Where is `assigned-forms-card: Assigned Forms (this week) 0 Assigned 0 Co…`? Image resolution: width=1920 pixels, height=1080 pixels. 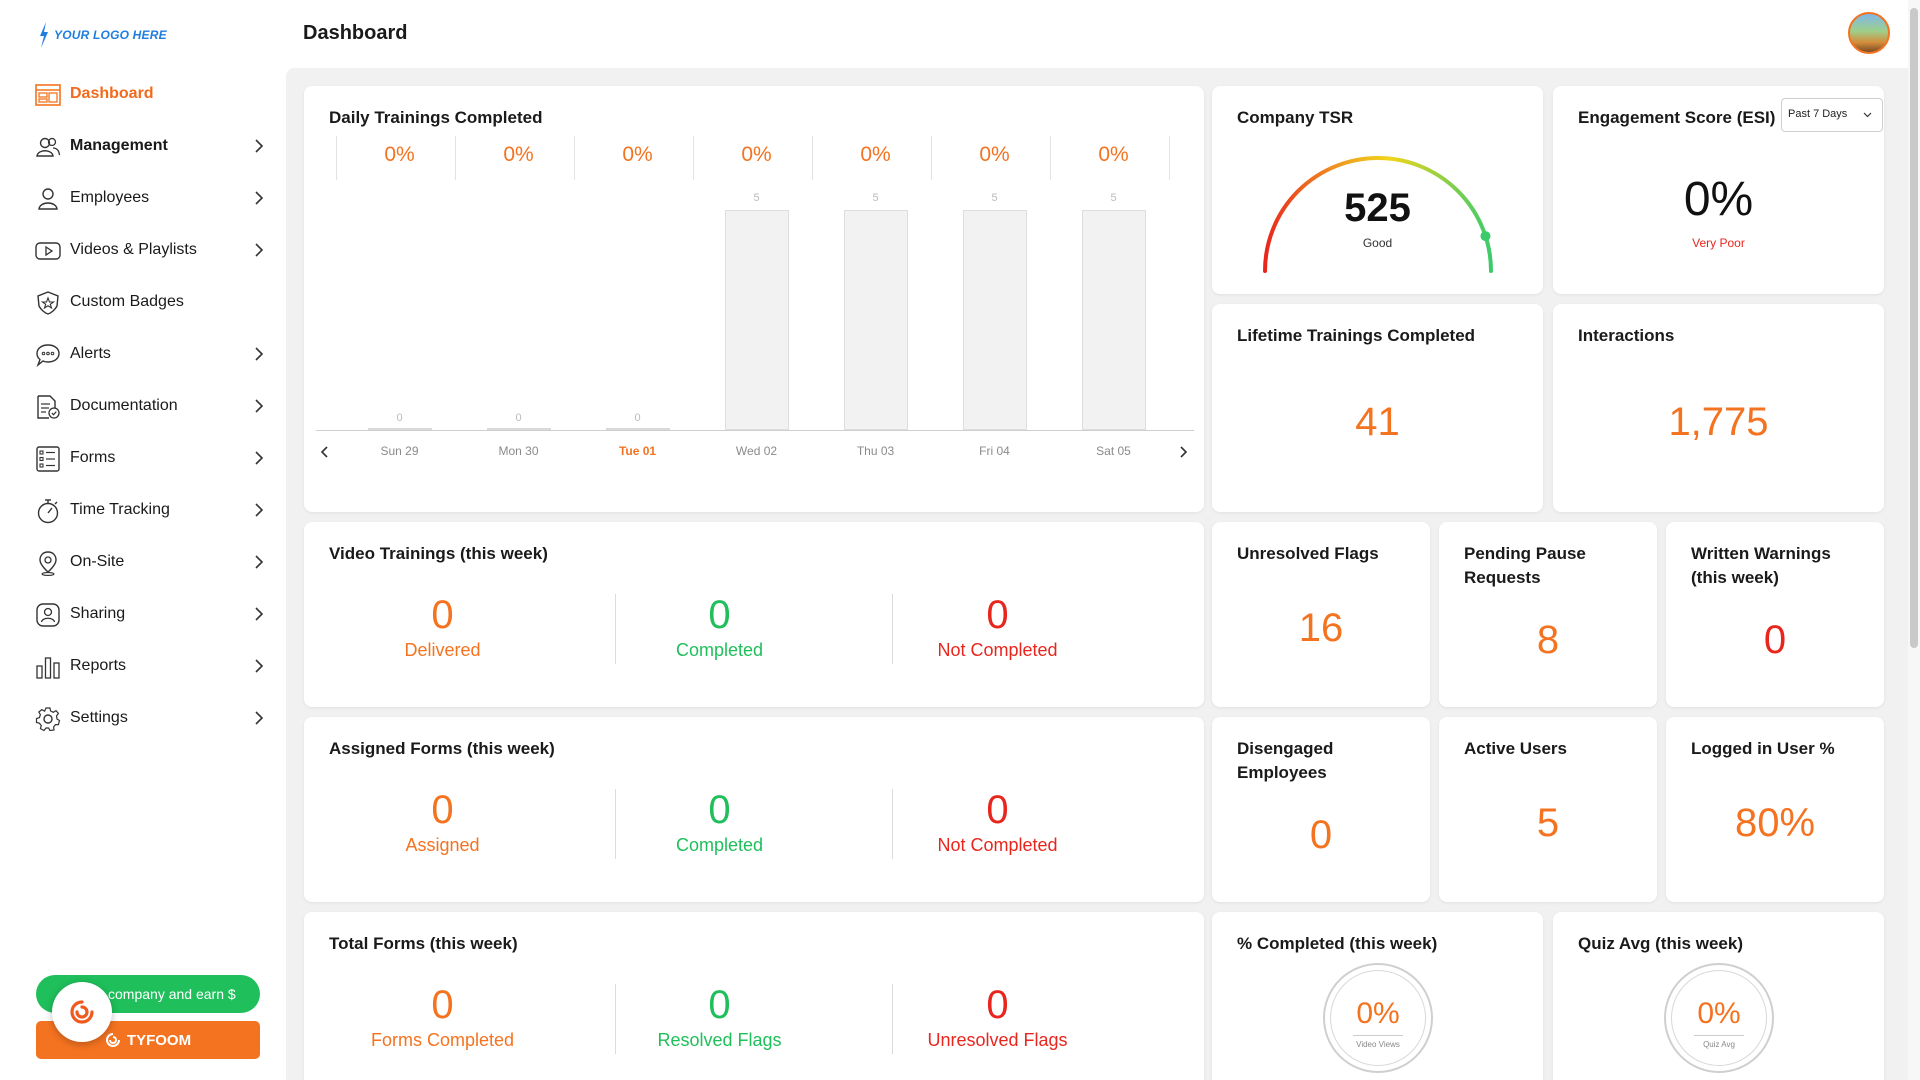
assigned-forms-card: Assigned Forms (this week) 0 Assigned 0 Co… is located at coordinates (754, 809).